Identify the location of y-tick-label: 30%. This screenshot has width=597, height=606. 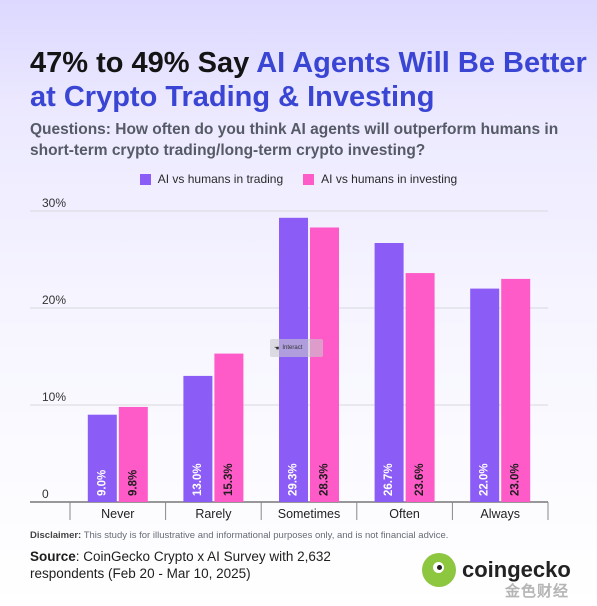
(54, 203).